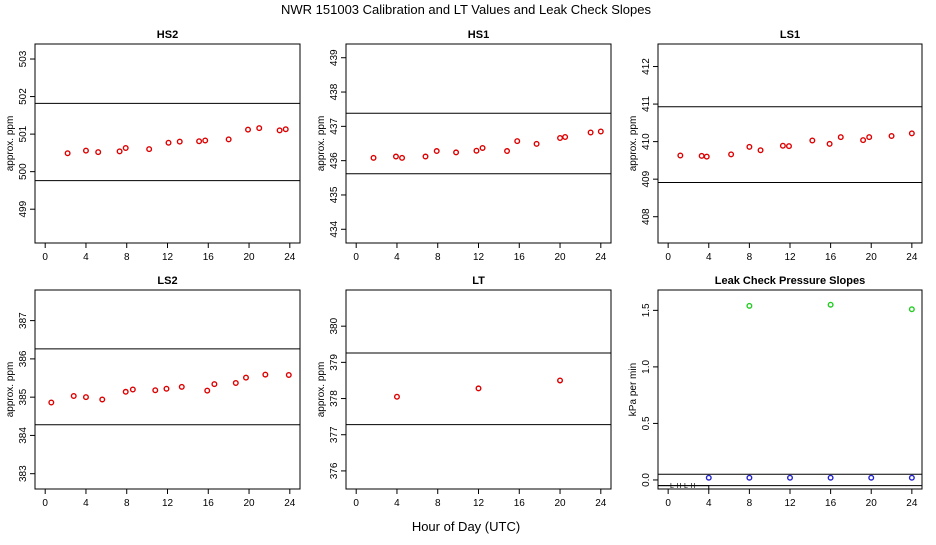 This screenshot has width=936, height=545. I want to click on inset-legend-label: L, so click(672, 486).